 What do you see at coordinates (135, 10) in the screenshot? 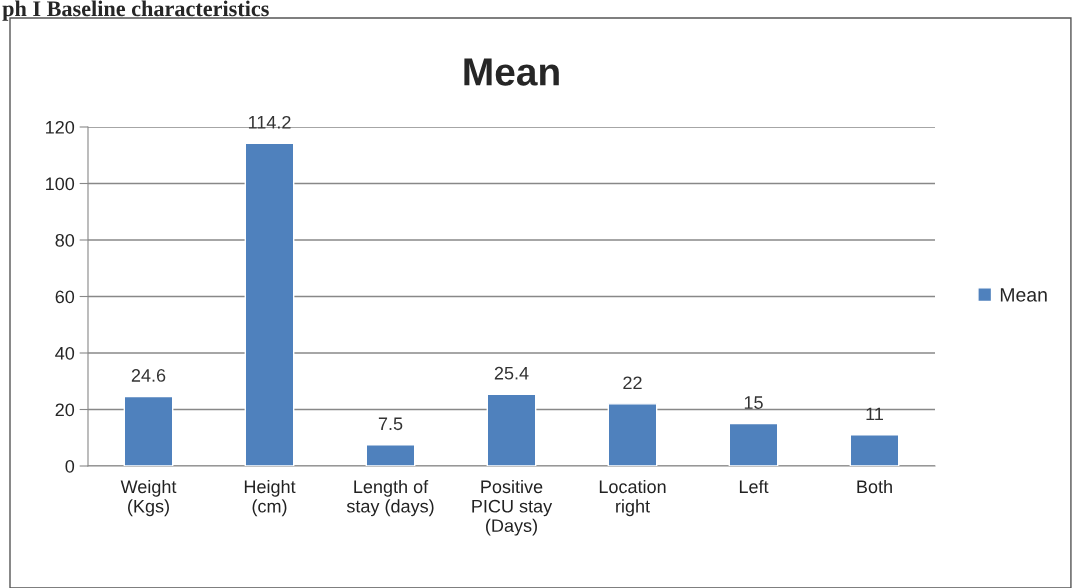
I see `text: ph I Baseline characteristics` at bounding box center [135, 10].